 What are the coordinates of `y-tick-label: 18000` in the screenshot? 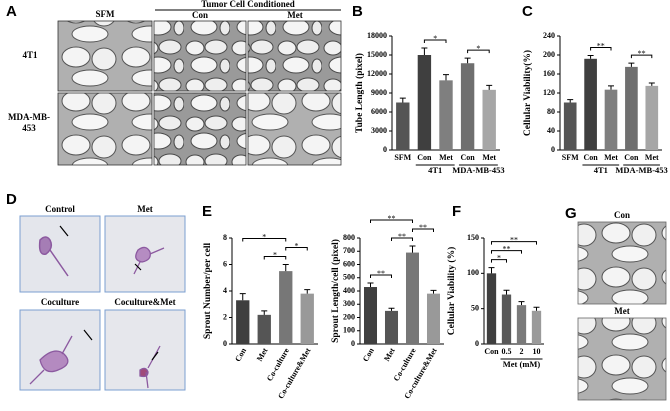 It's located at (377, 35).